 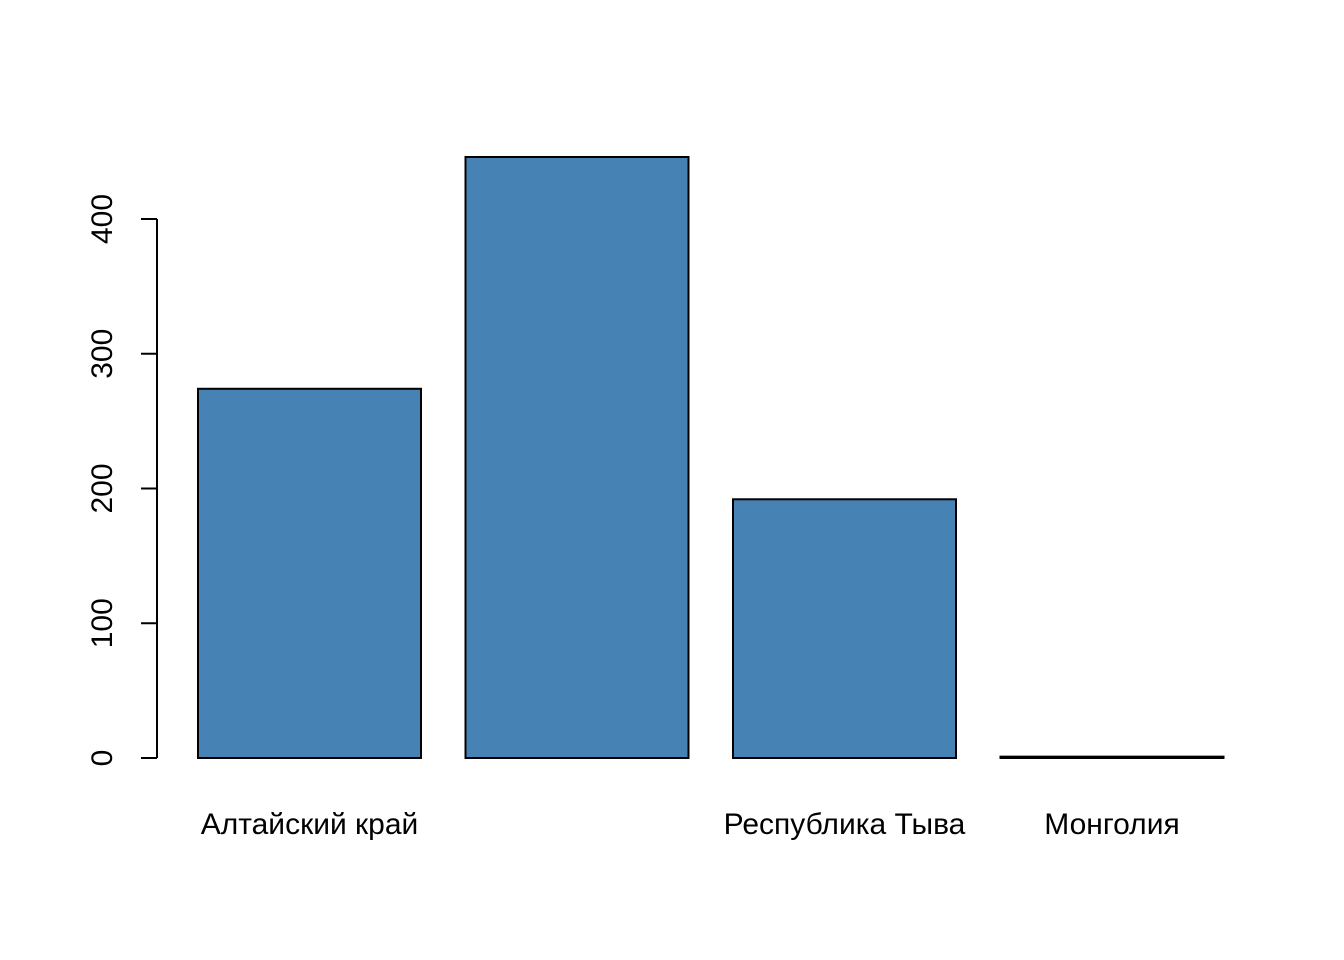 I want to click on y-axis: 0 100 200 300 400, so click(x=122, y=480).